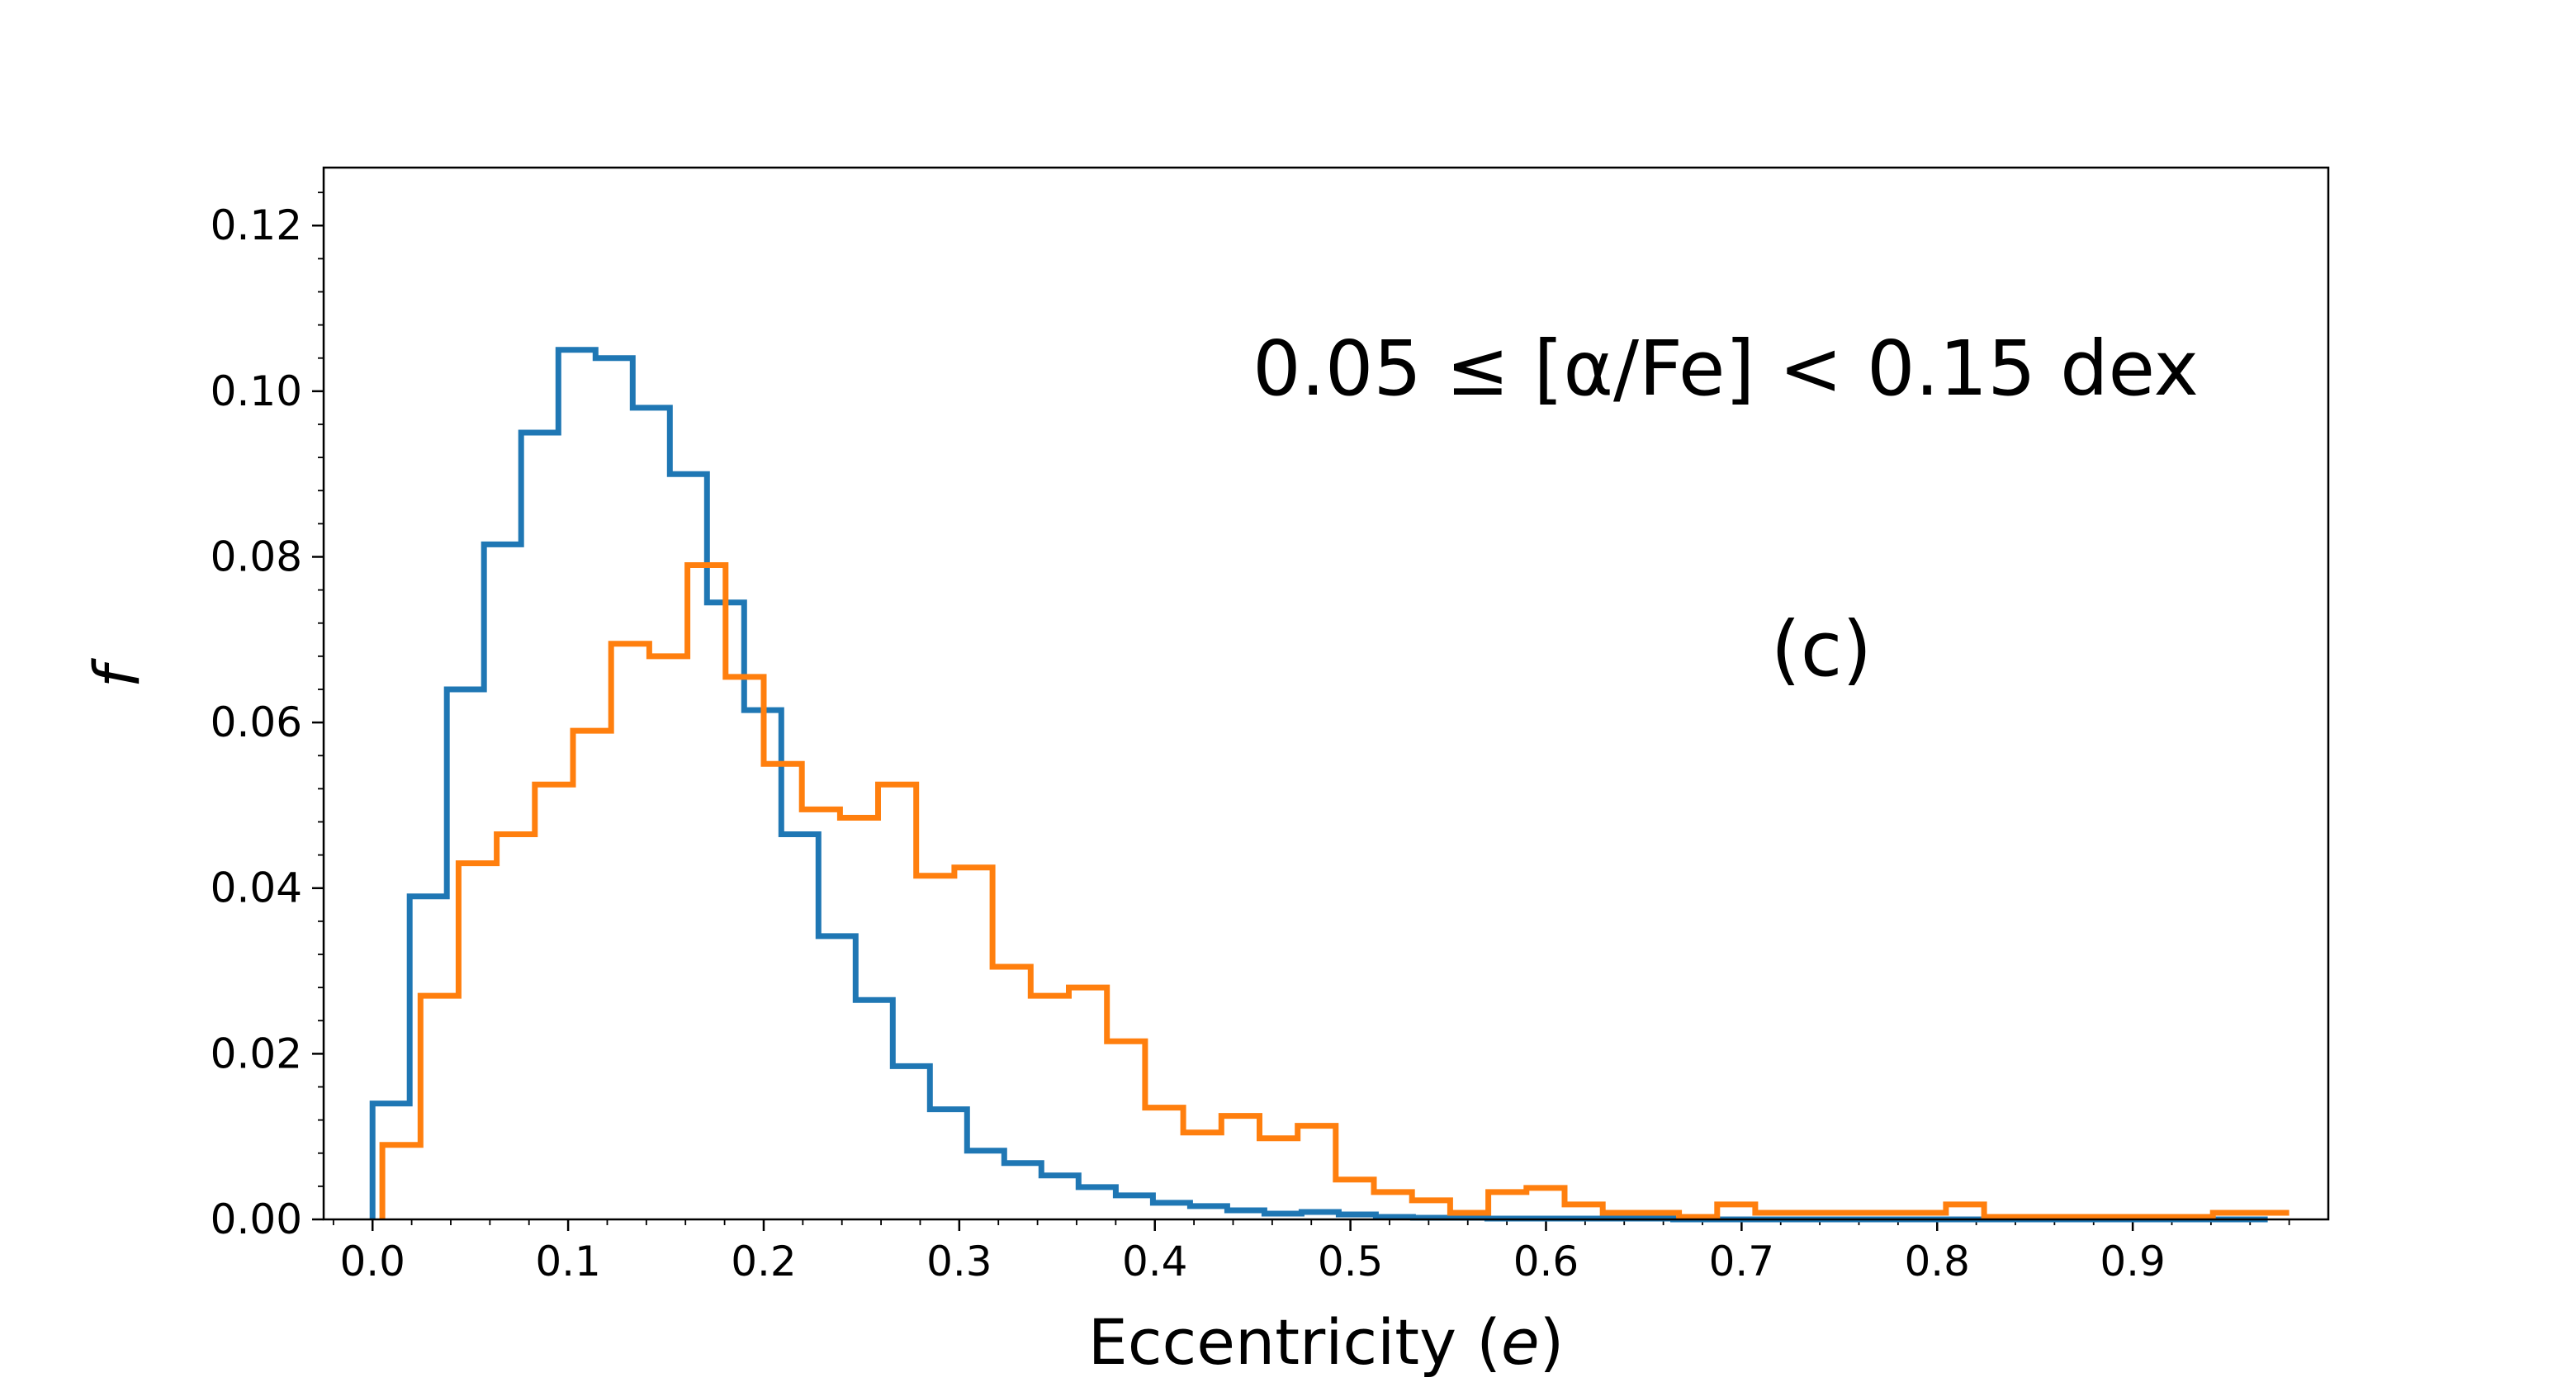 This screenshot has height=1387, width=2576. Describe the element at coordinates (1937, 1261) in the screenshot. I see `x-tick-label: 0.8` at that location.